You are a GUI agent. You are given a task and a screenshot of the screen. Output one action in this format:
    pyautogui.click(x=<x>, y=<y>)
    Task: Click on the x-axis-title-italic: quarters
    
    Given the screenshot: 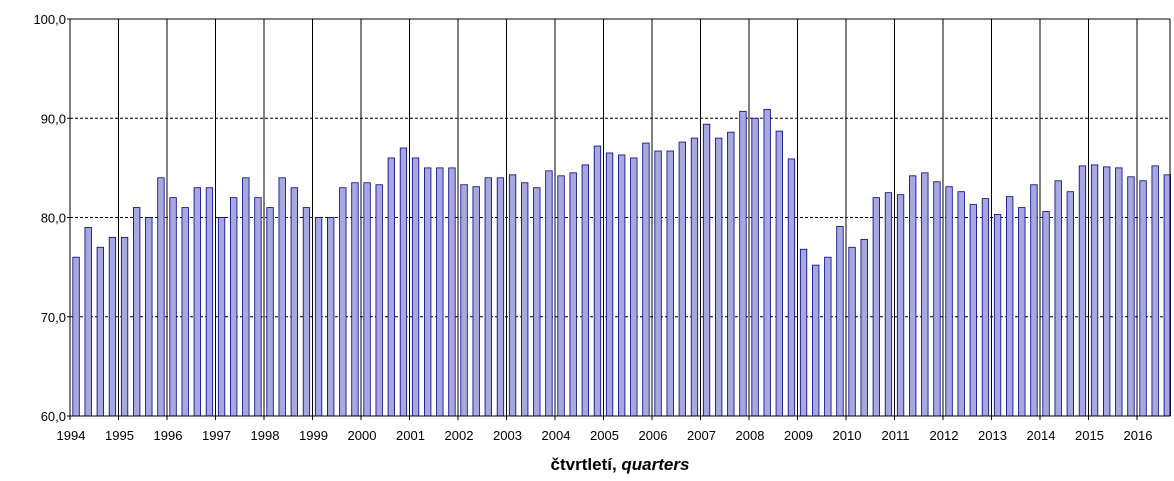 What is the action you would take?
    pyautogui.click(x=655, y=464)
    